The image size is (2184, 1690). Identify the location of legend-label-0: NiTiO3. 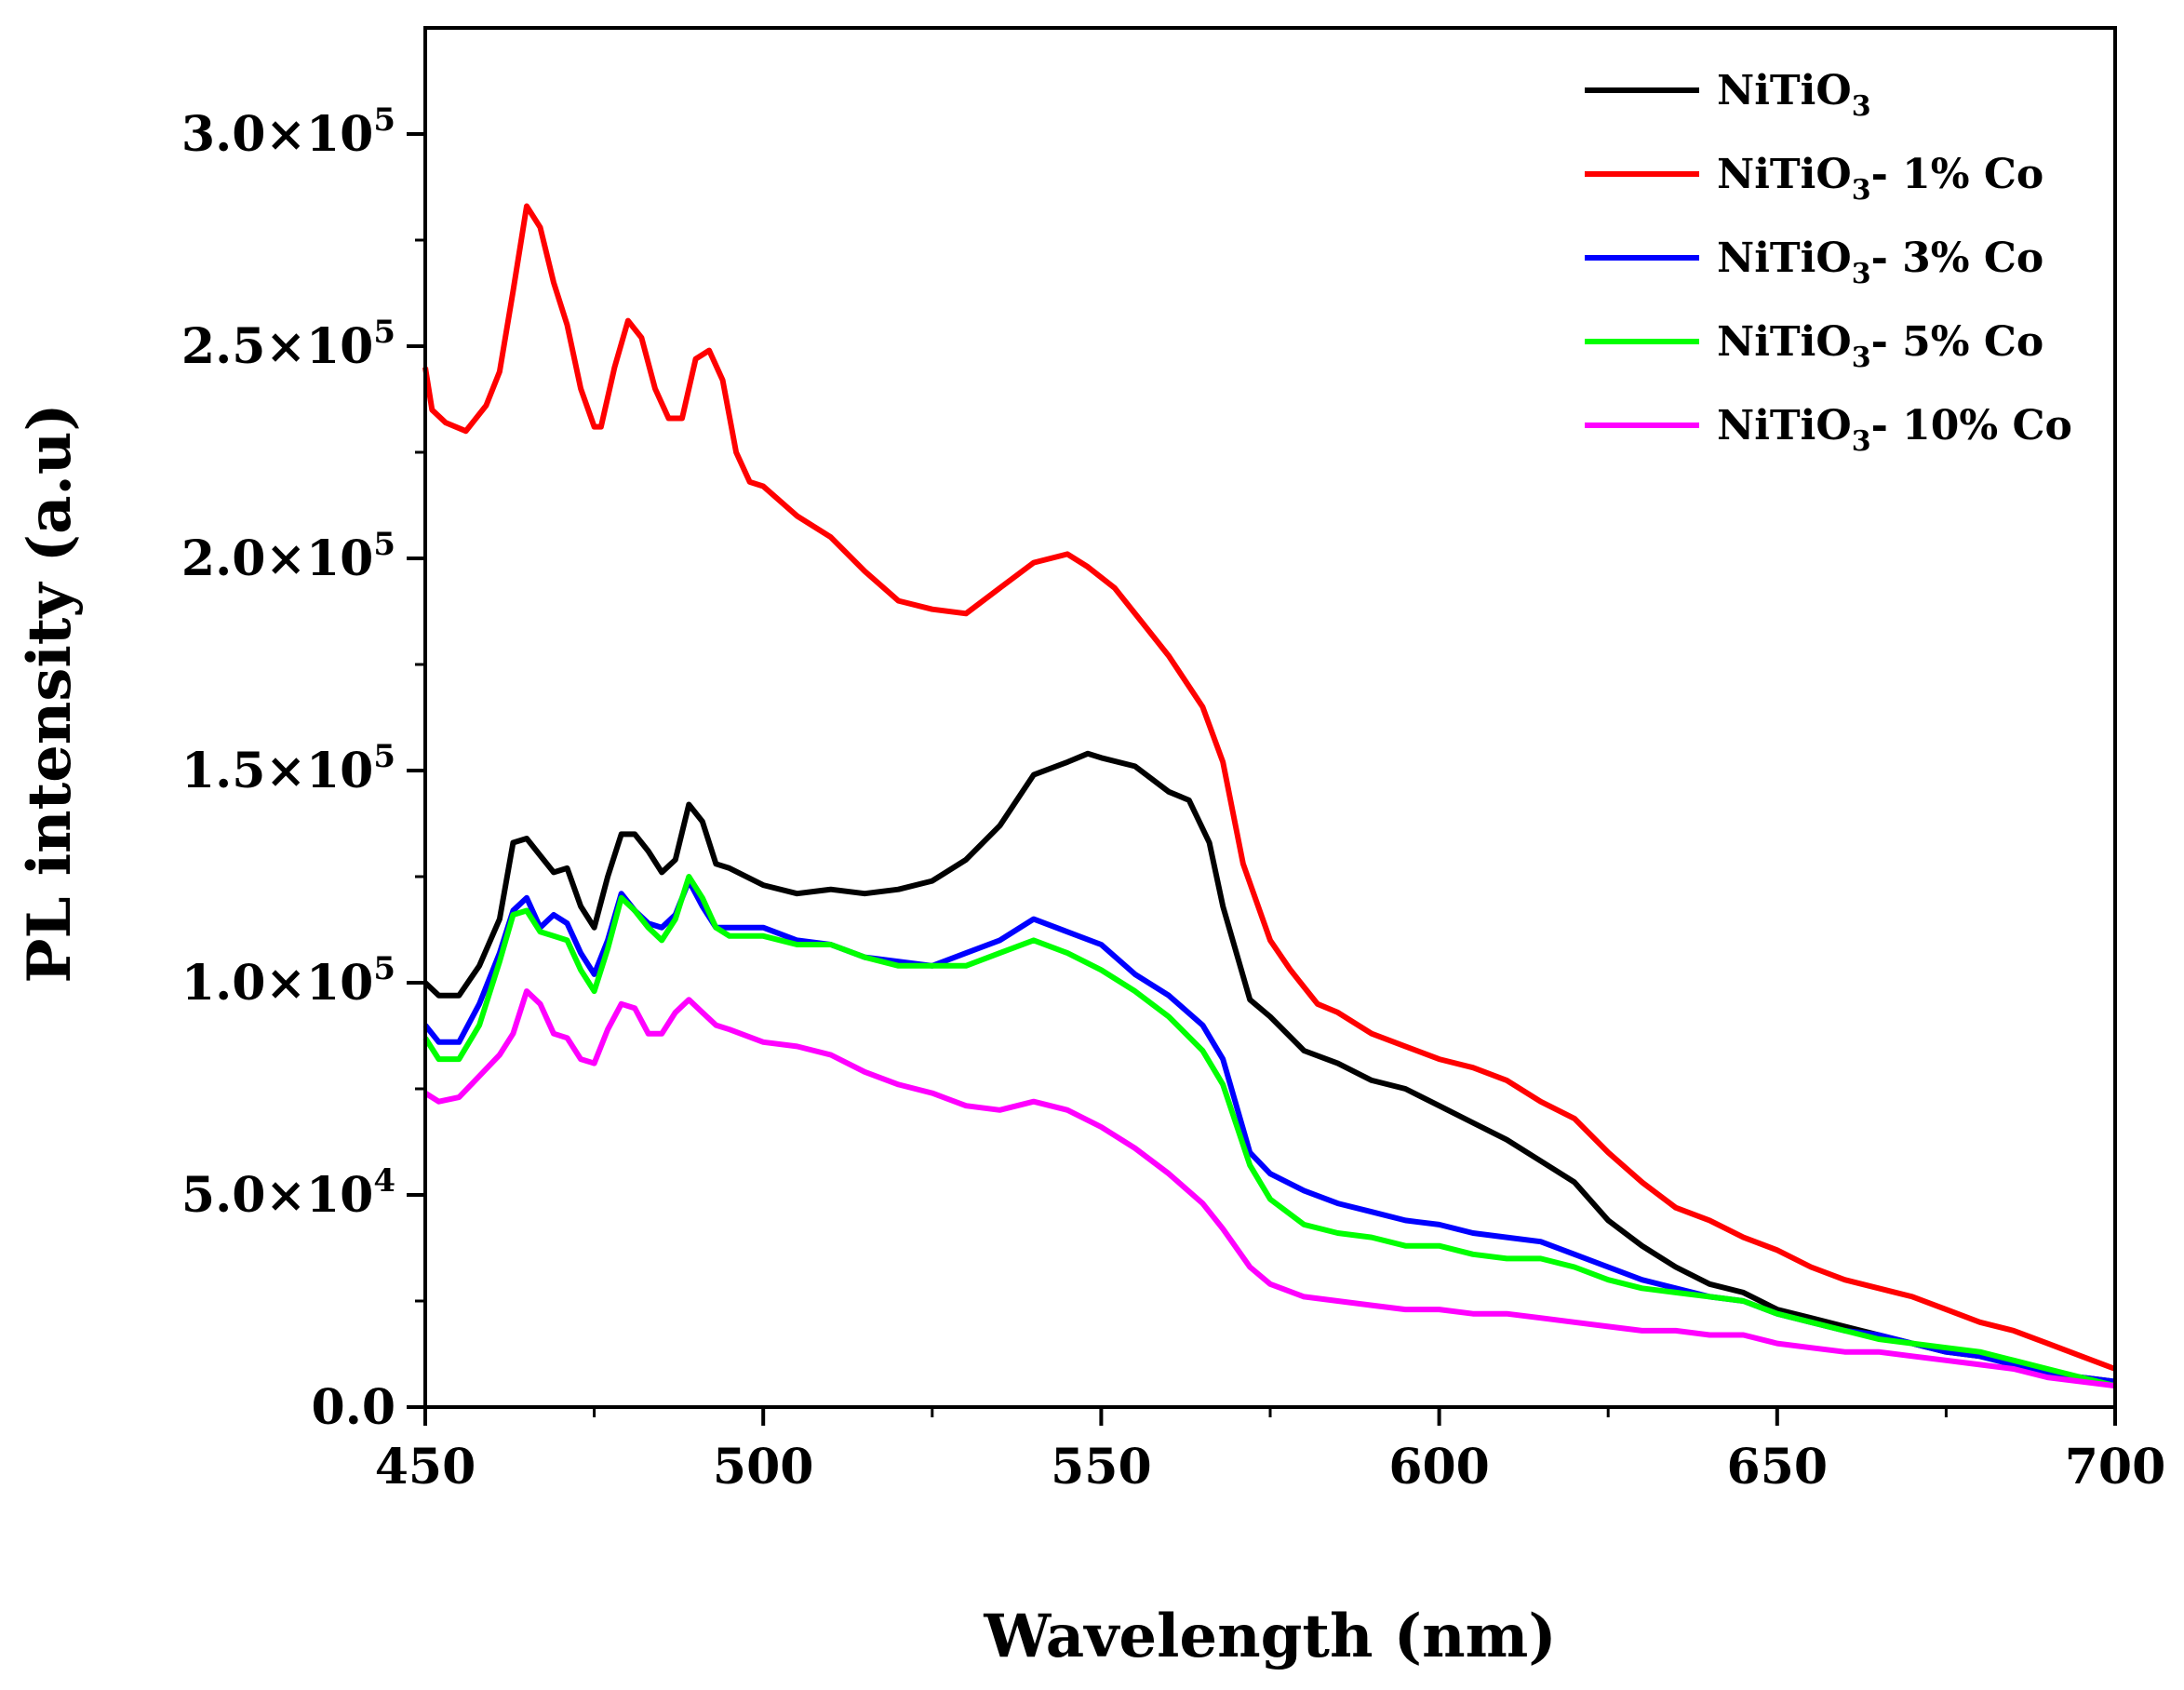
(1794, 95).